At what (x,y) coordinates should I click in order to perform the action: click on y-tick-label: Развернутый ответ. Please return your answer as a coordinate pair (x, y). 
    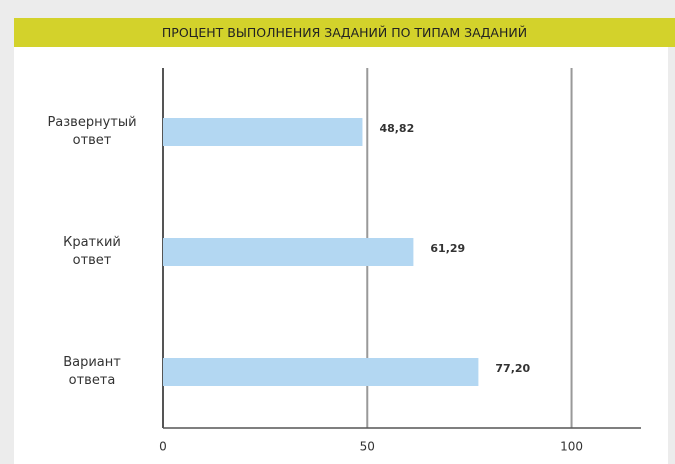
    Looking at the image, I should click on (92, 131).